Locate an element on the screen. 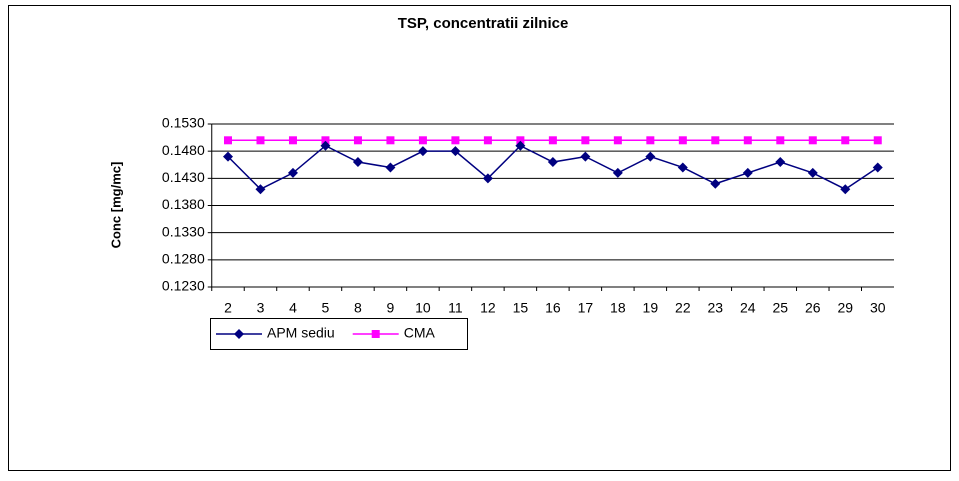  x-tick-label: 18 is located at coordinates (618, 308).